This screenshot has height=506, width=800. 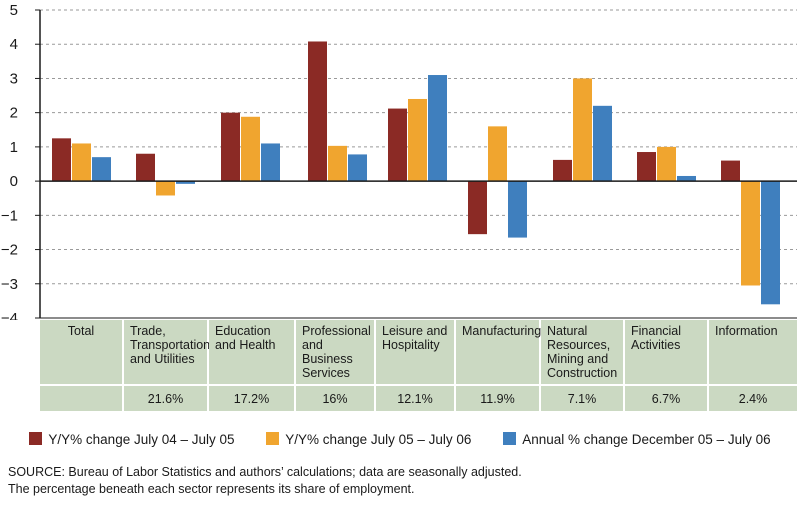 What do you see at coordinates (14, 10) in the screenshot?
I see `y-tick-label: 5` at bounding box center [14, 10].